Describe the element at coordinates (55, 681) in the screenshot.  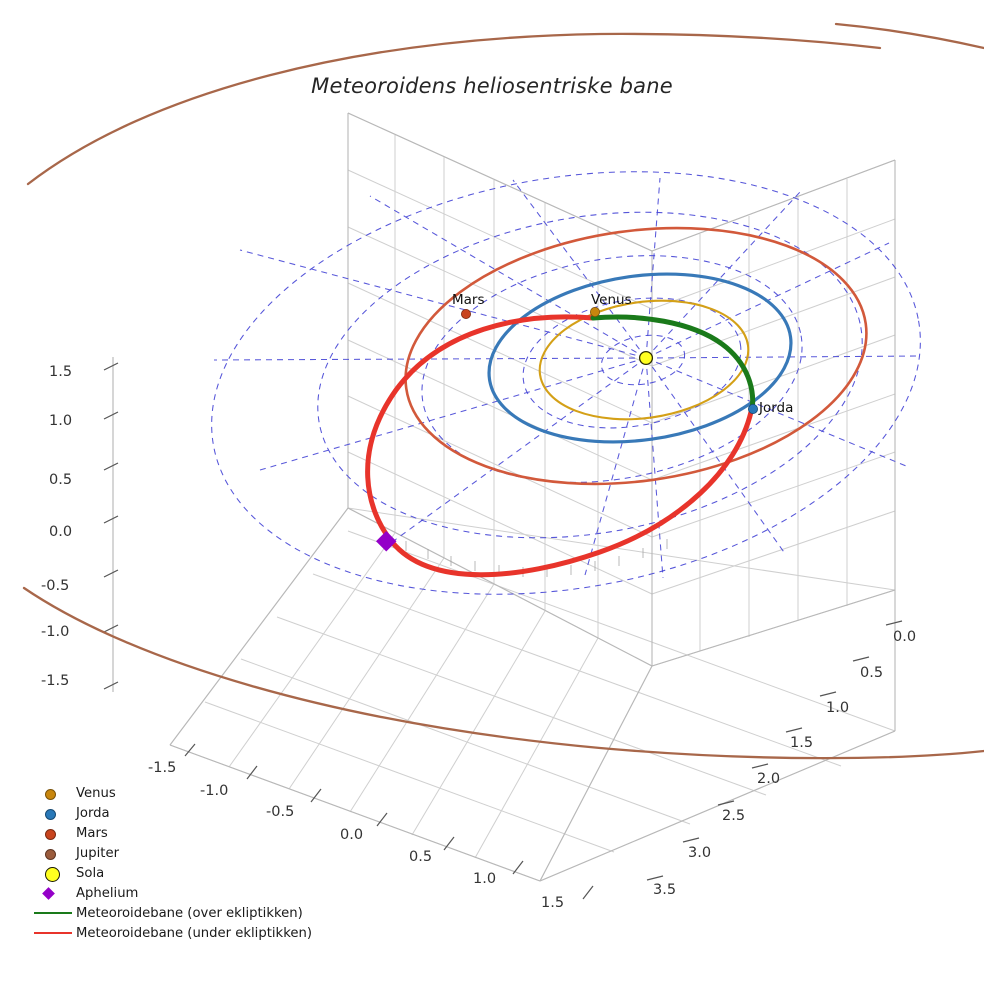
I see `z-tick-label: -1.5` at that location.